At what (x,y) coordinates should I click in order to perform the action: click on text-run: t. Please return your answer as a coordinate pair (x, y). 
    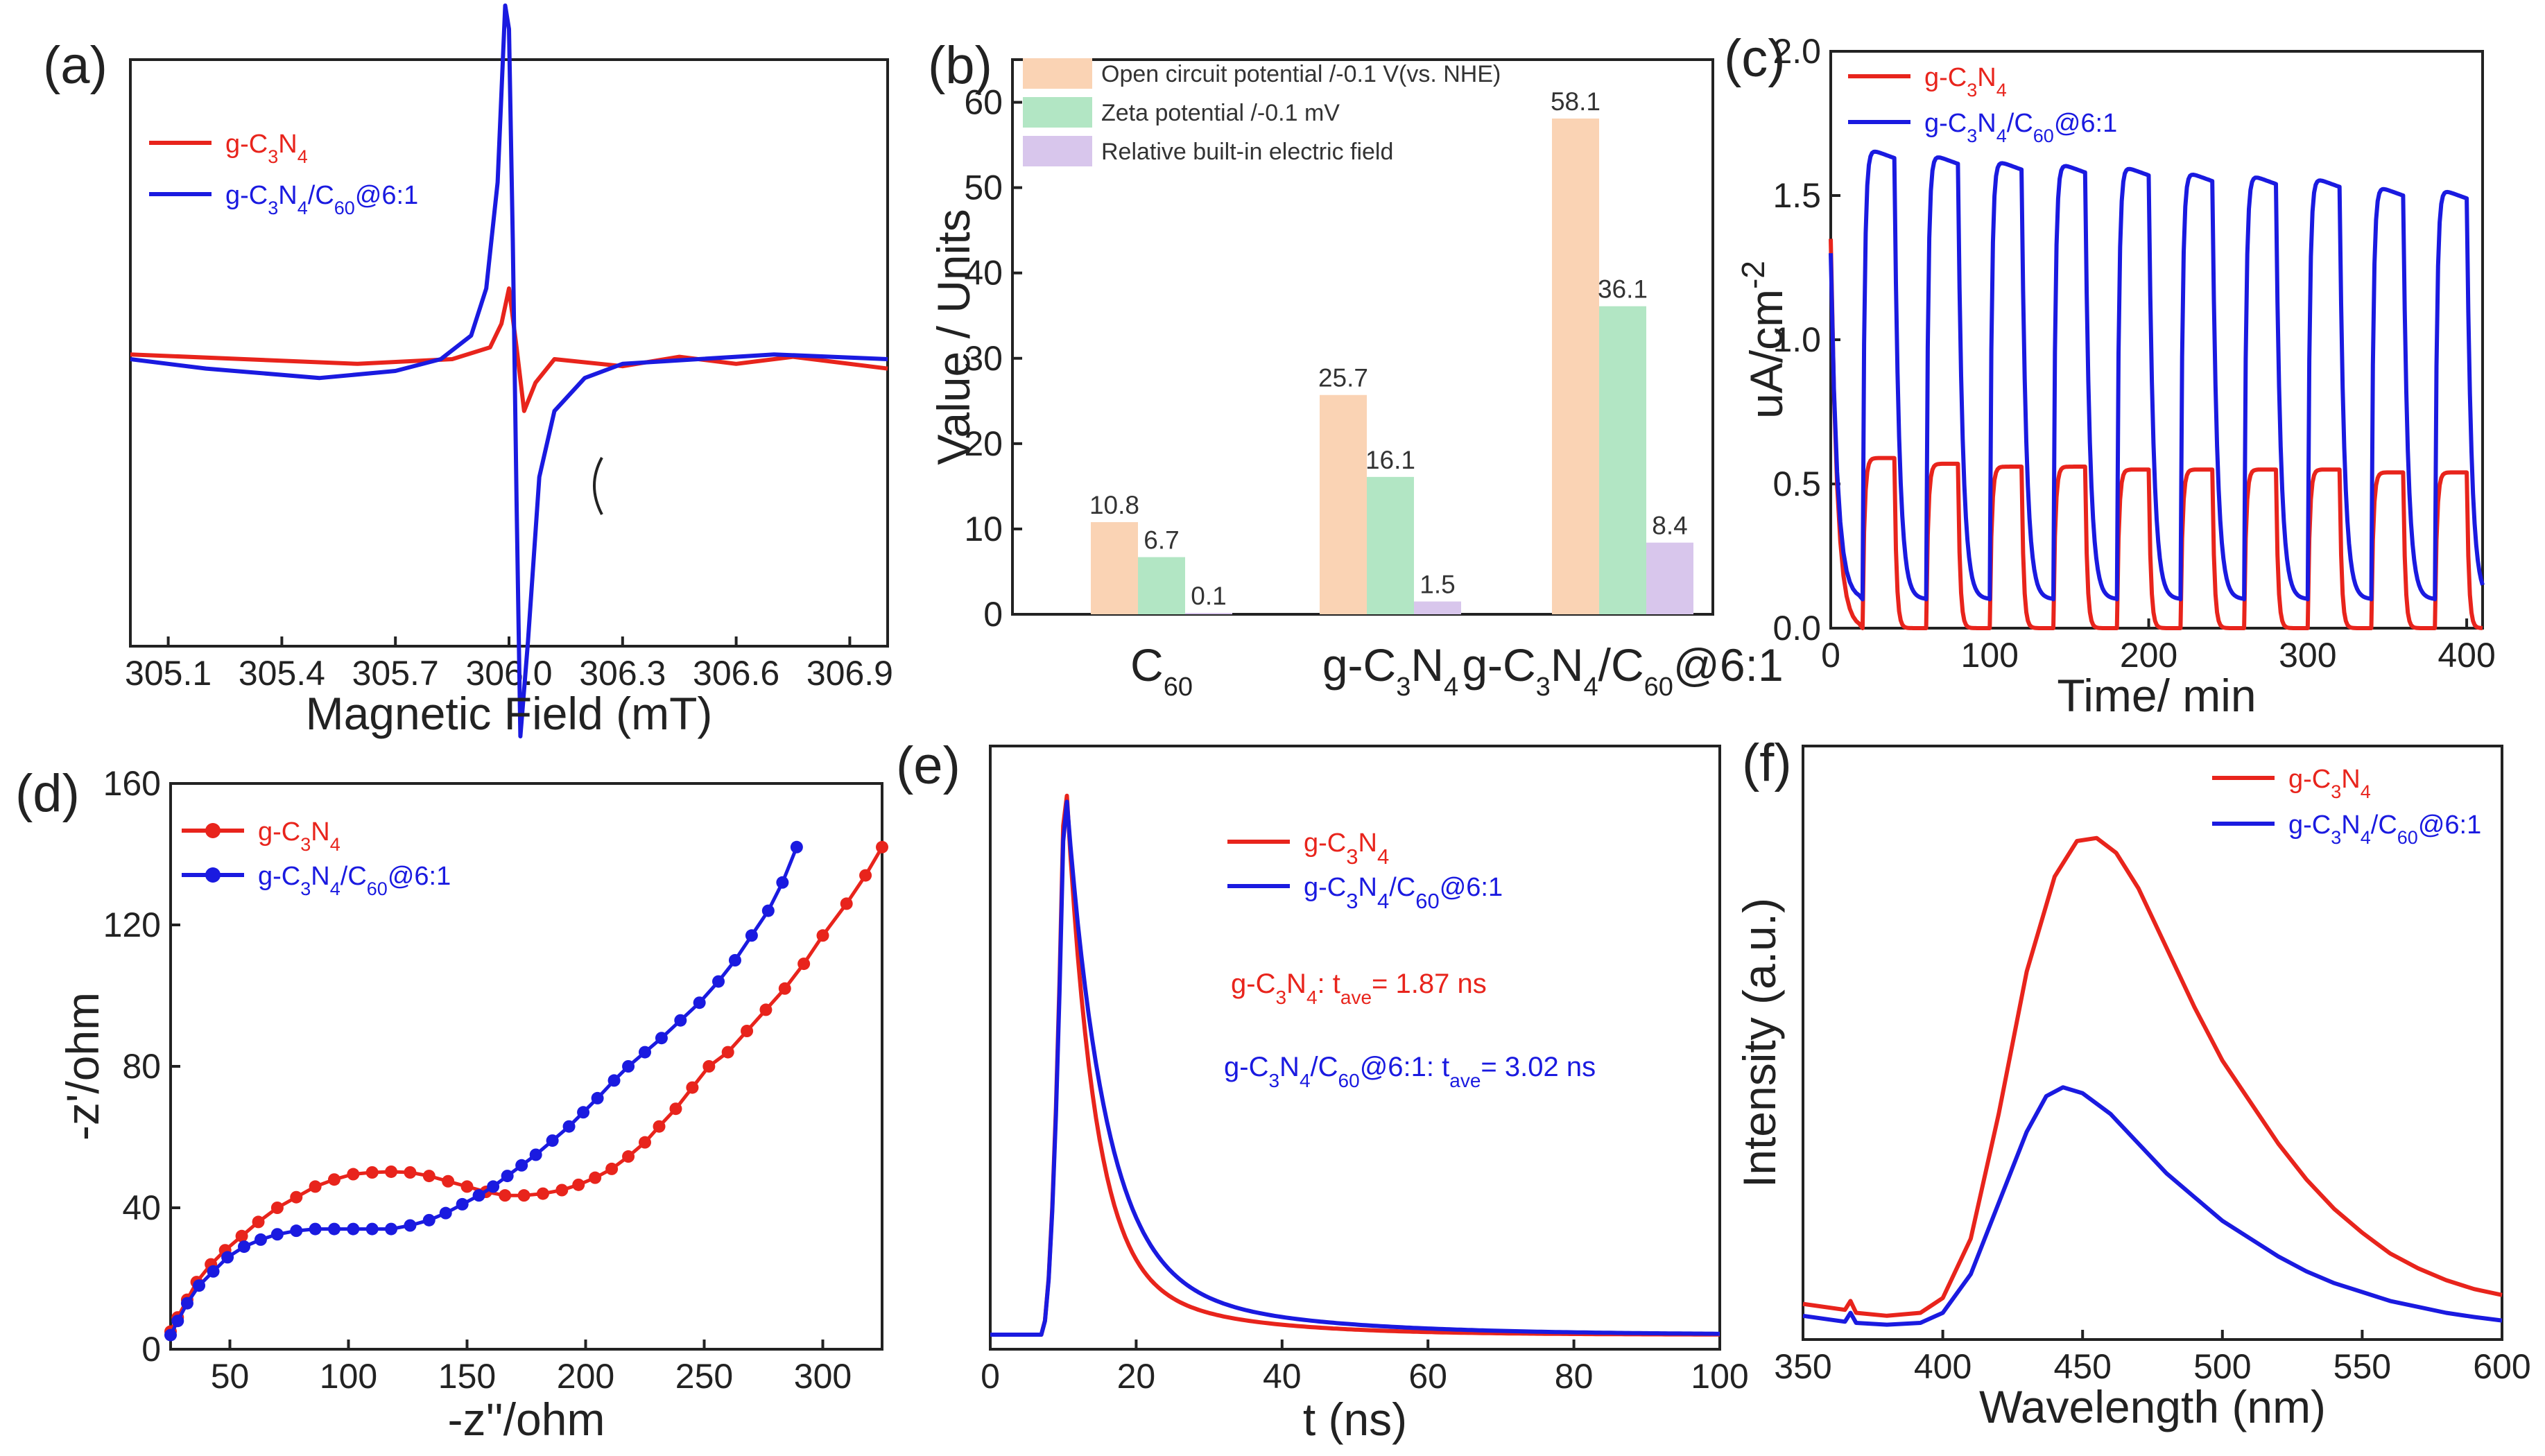
    Looking at the image, I should click on (1445, 1067).